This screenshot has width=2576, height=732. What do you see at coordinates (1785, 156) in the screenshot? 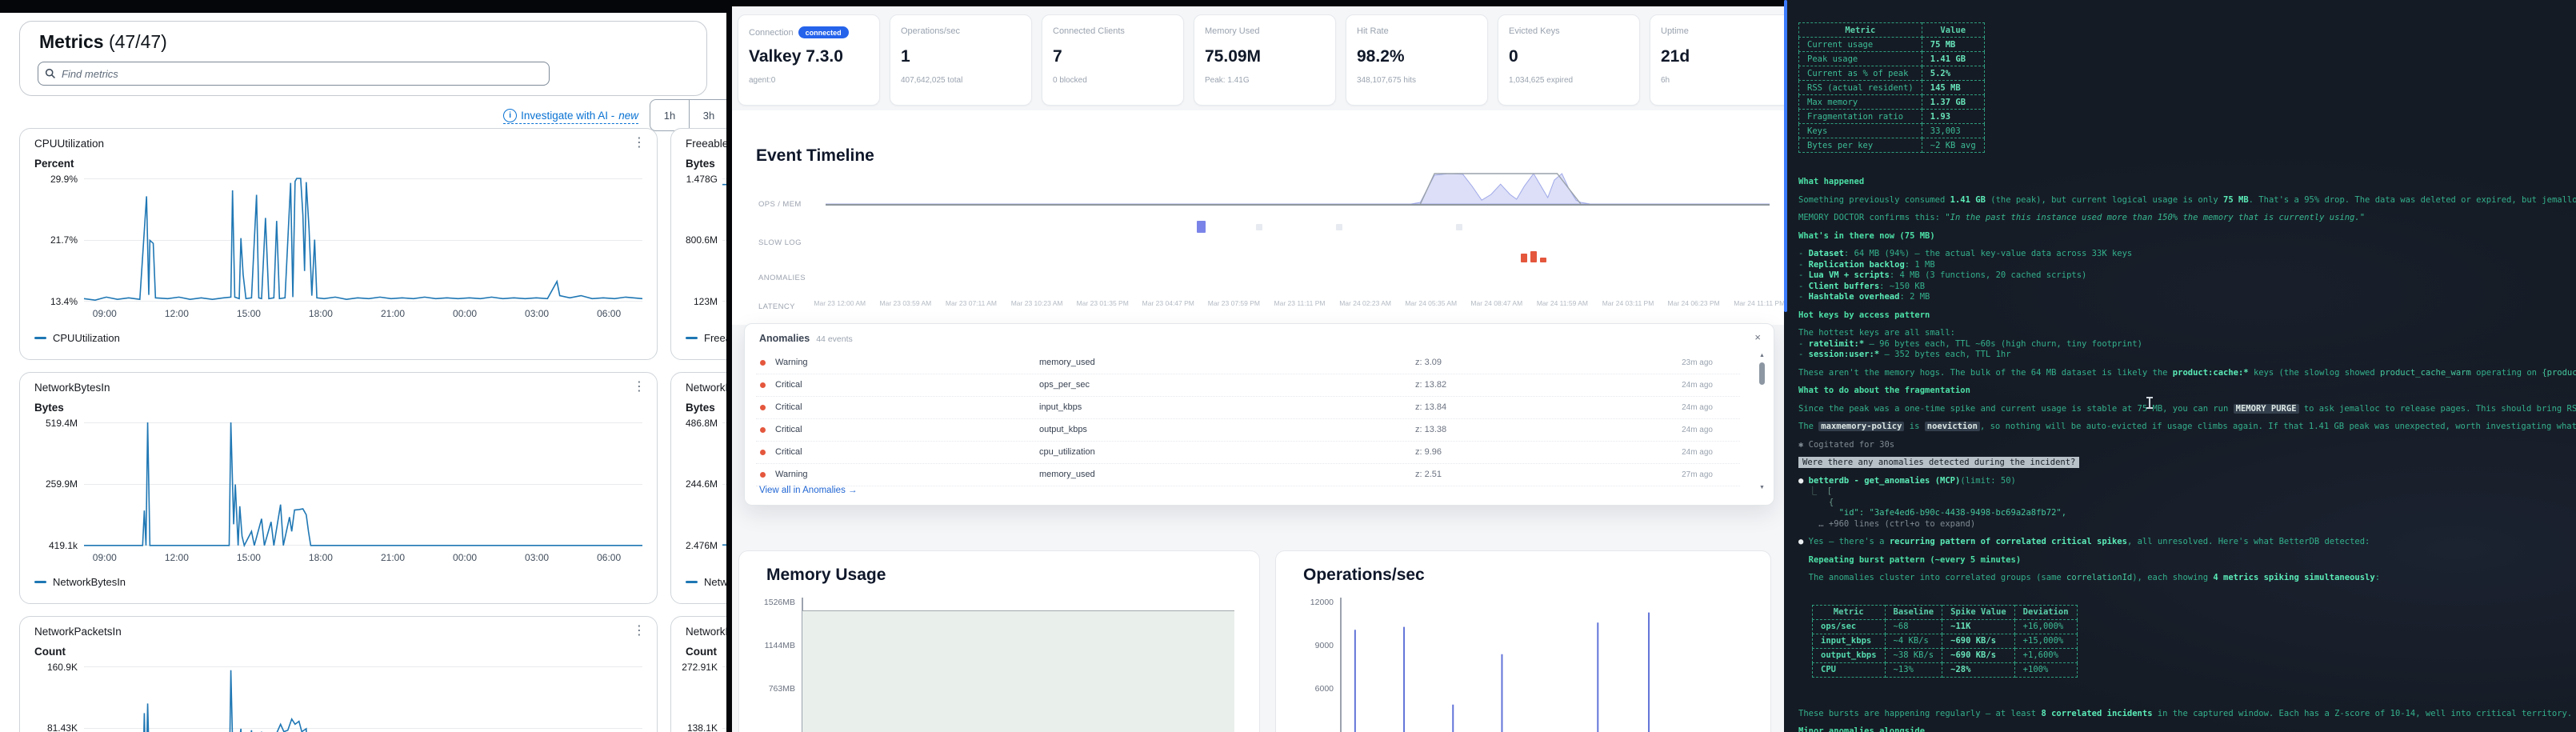
I see `terminal-scrollbar` at bounding box center [1785, 156].